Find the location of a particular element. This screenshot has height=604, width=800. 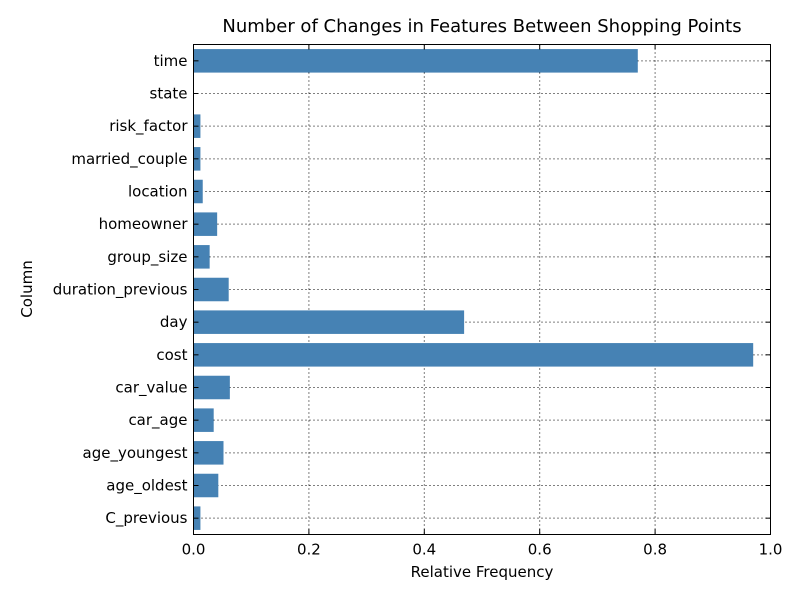

x-tick-label: 0.4 is located at coordinates (424, 550).